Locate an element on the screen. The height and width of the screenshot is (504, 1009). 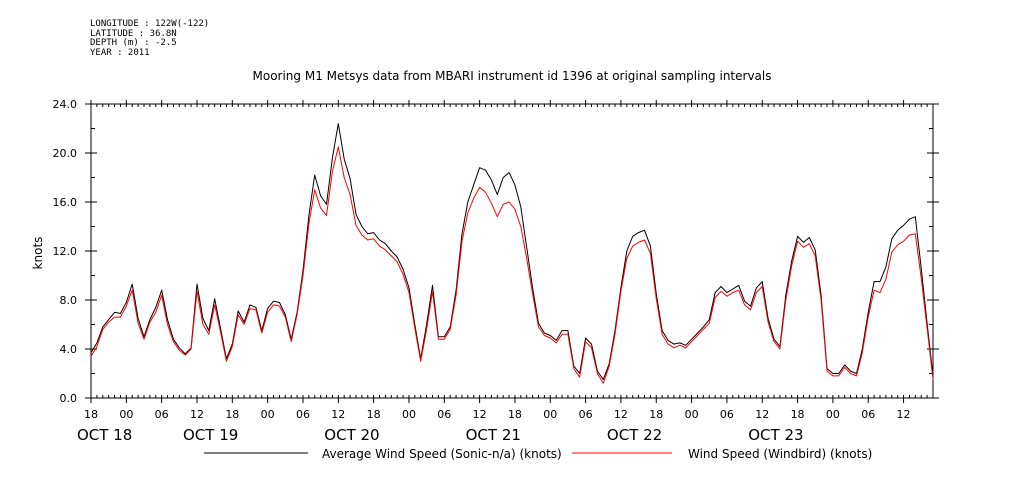
legend-label-average-wind: Average Wind Speed (Sonic-n/a) (knots) is located at coordinates (442, 454).